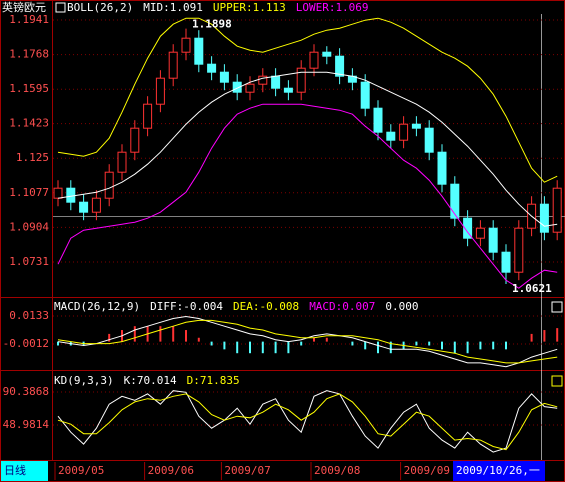 This screenshot has width=565, height=482. Describe the element at coordinates (26, 391) in the screenshot. I see `y-tick-label: 90.3868` at that location.